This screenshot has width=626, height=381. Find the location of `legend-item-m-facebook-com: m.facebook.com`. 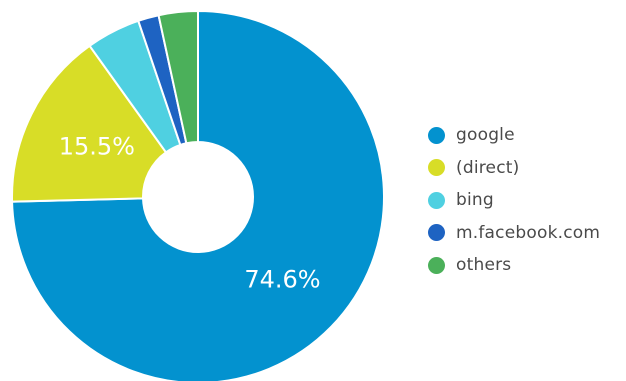

legend-item-m-facebook-com: m.facebook.com is located at coordinates (514, 233).